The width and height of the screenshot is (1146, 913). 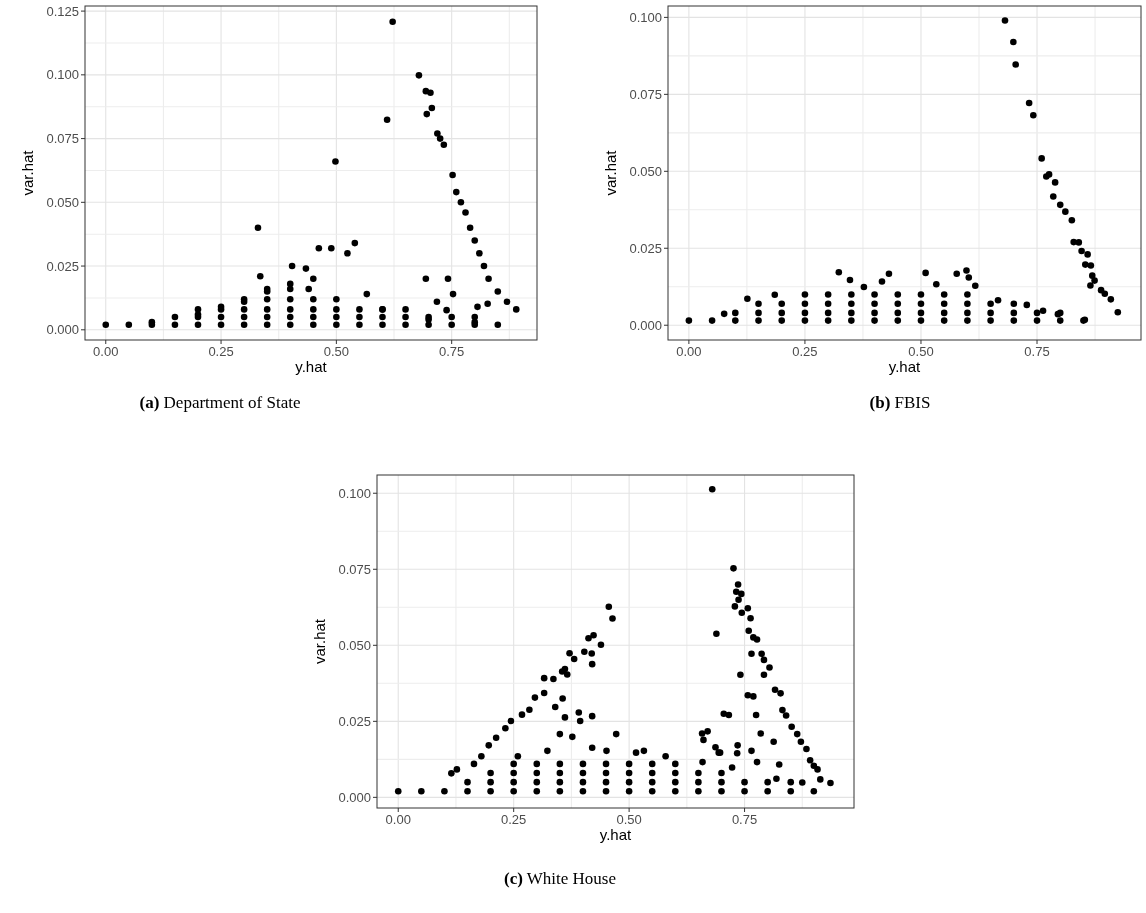 I want to click on text: (a) Department of State, so click(x=220, y=402).